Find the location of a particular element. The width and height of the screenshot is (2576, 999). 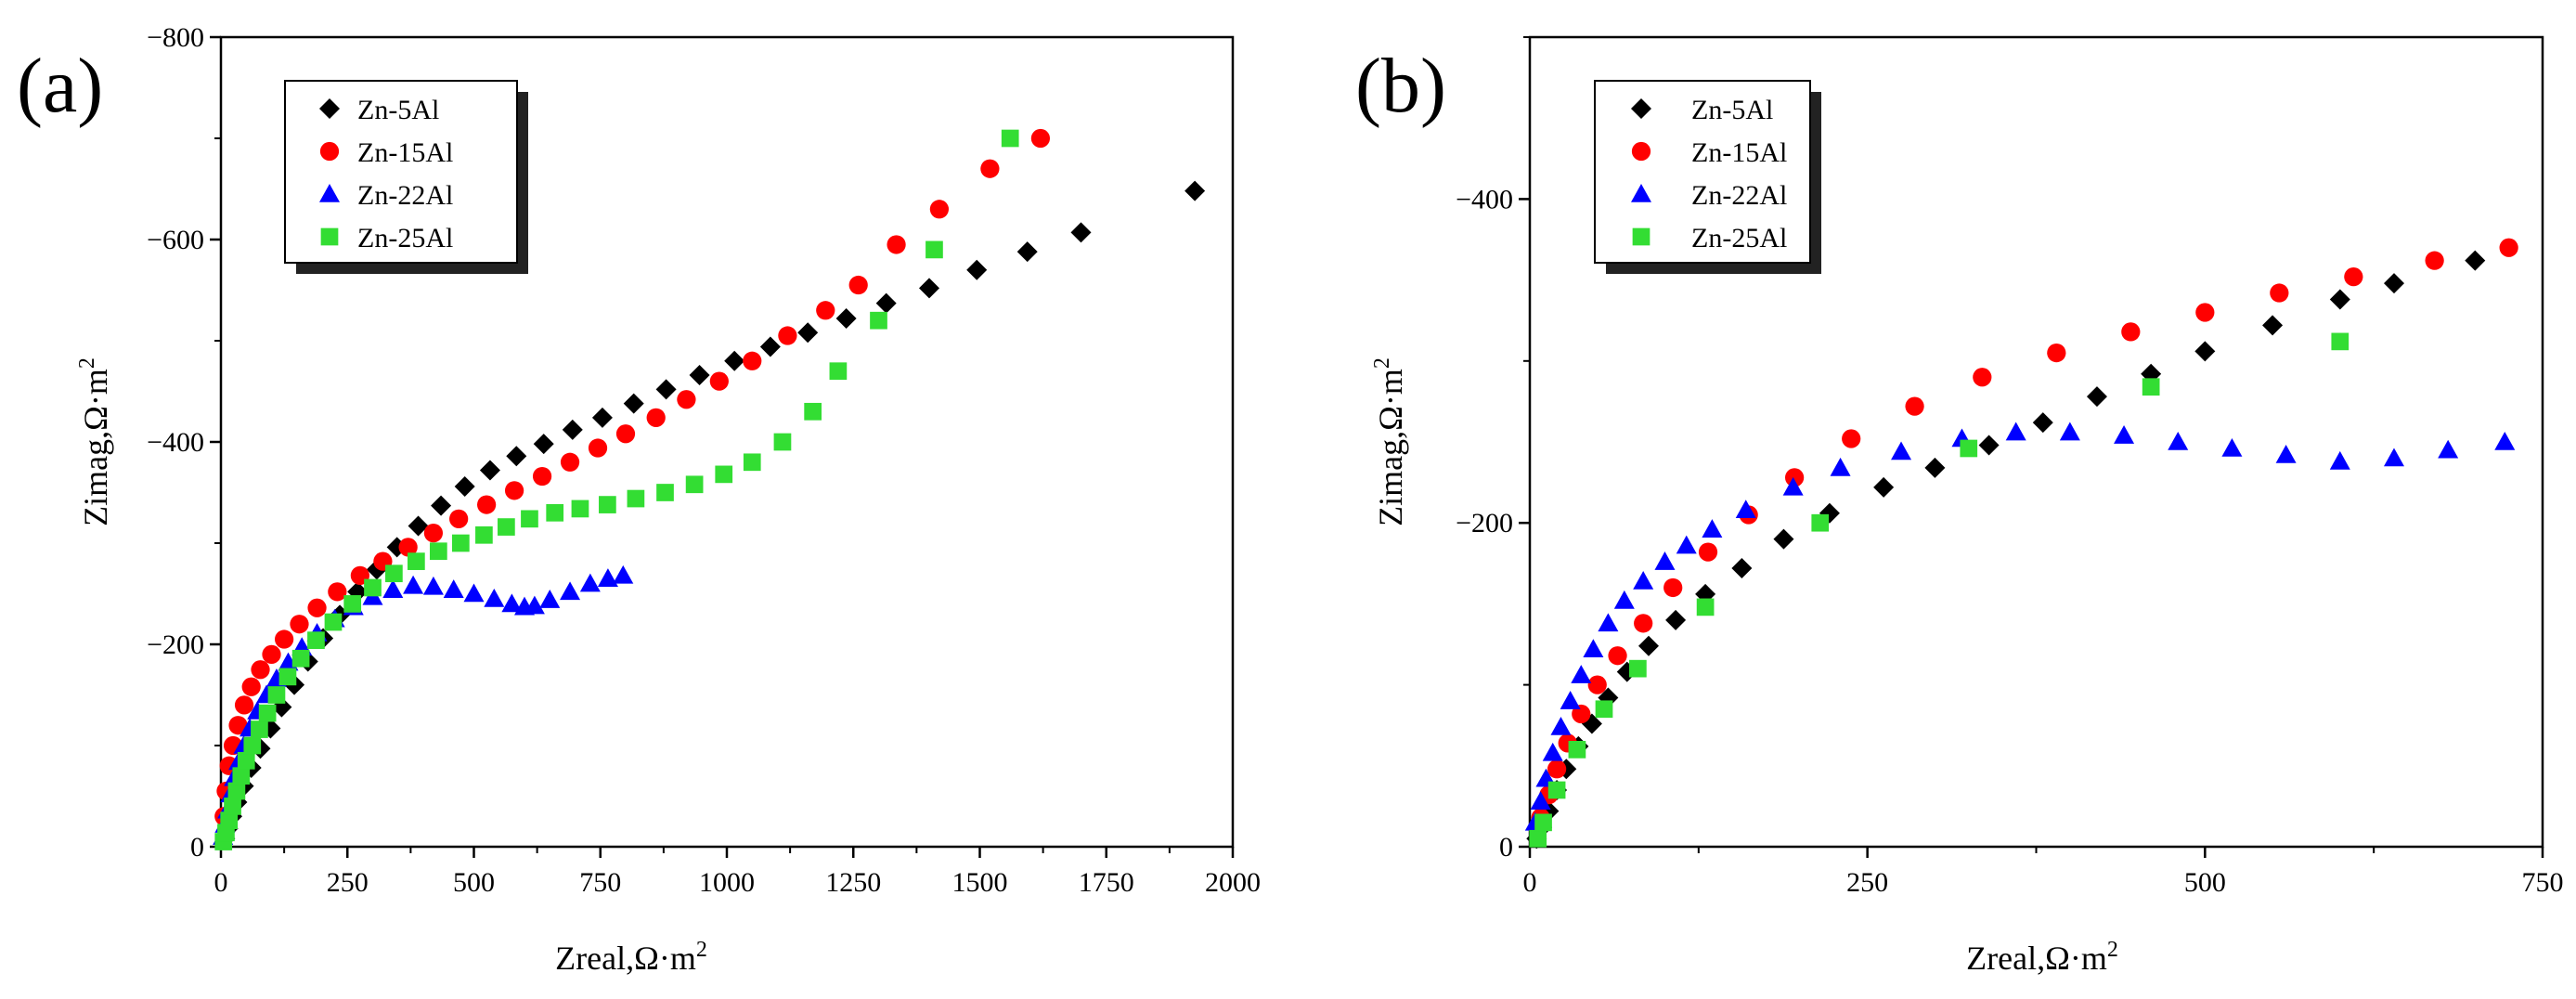

x-tick-label: 750 is located at coordinates (2543, 882).